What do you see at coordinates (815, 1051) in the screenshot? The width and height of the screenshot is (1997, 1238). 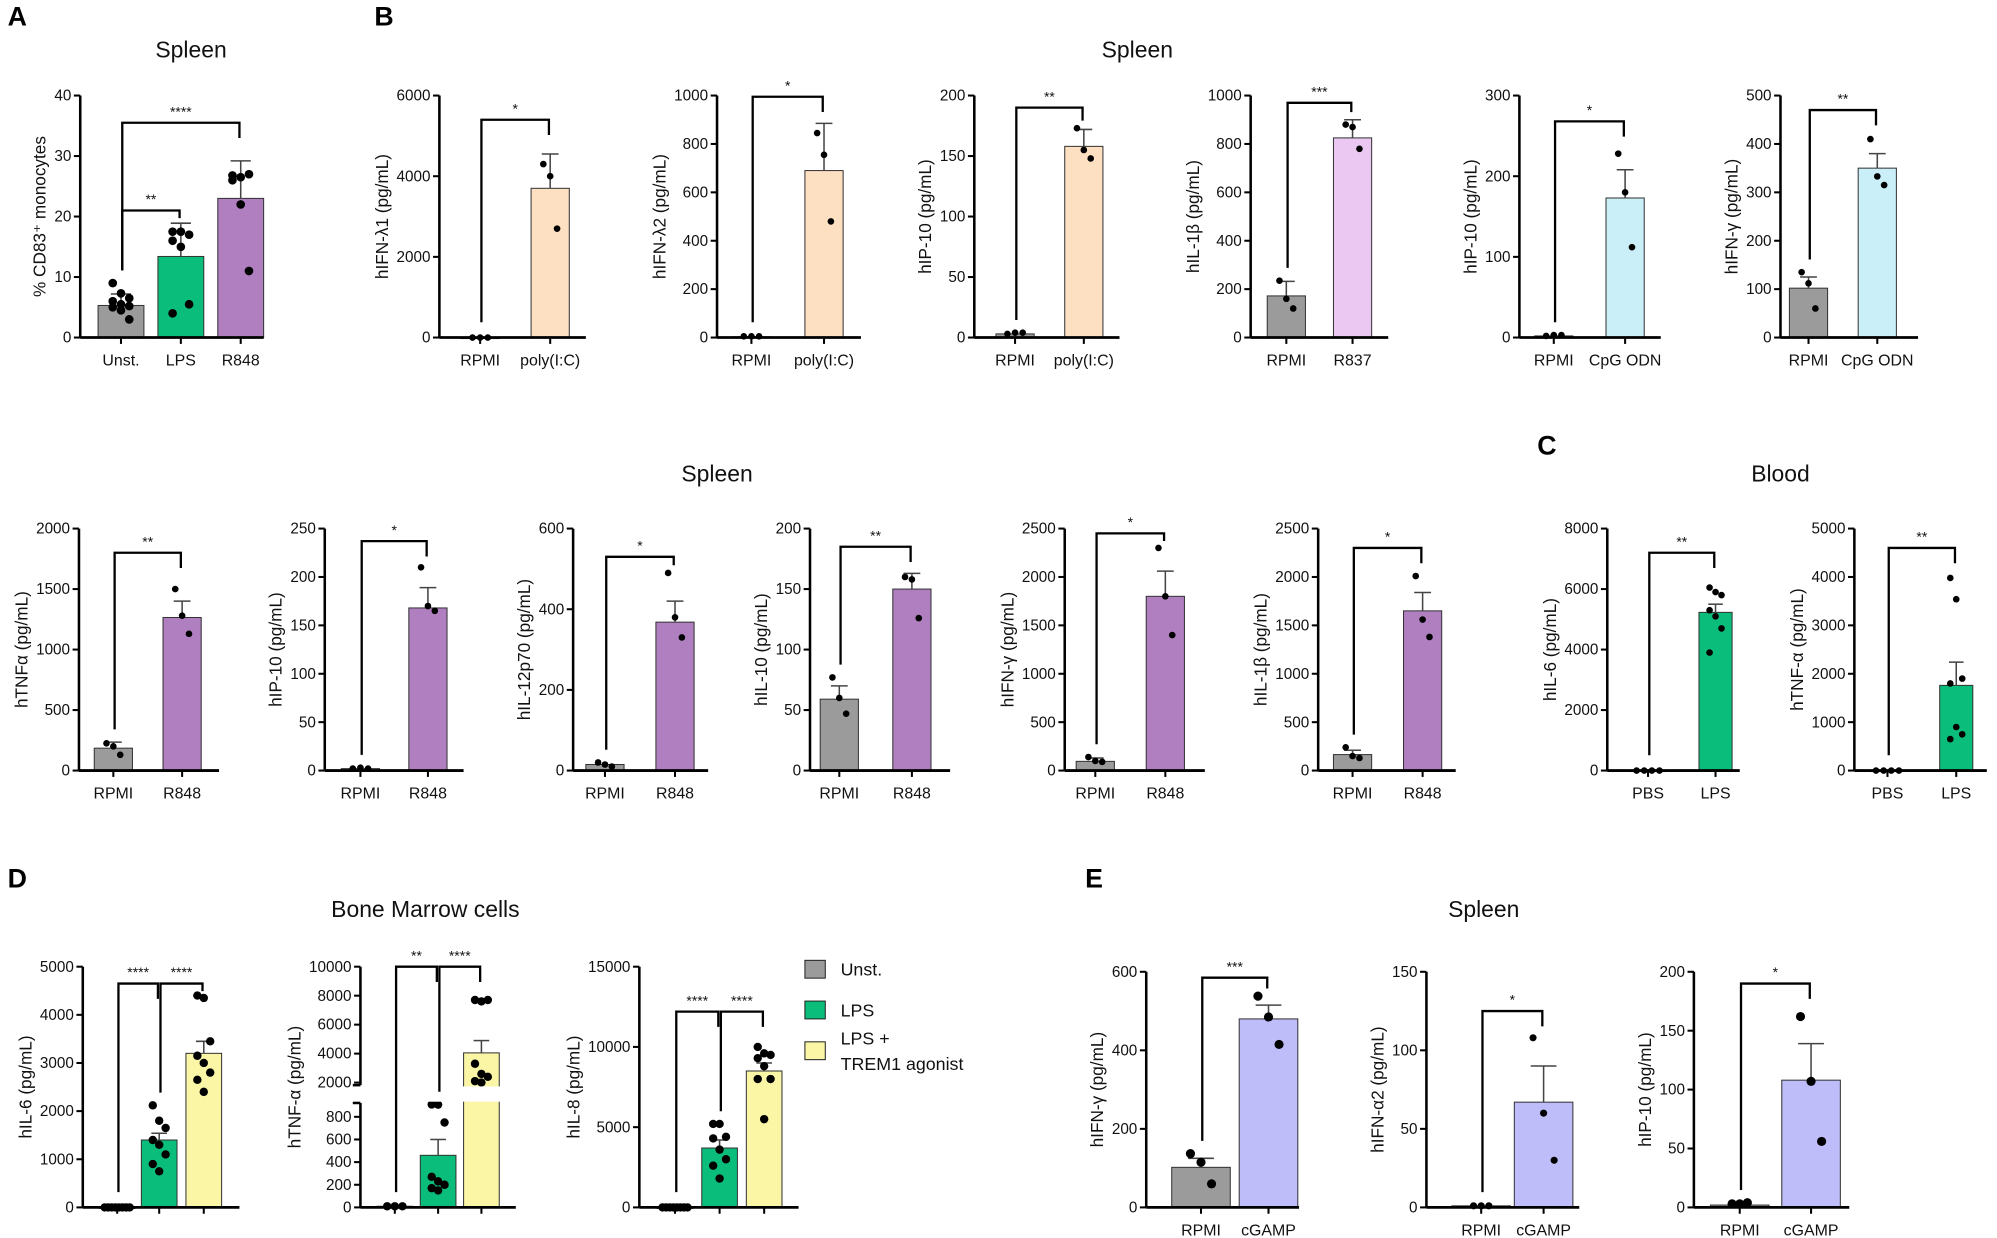 I see `legend-swatch-lps-trem1` at bounding box center [815, 1051].